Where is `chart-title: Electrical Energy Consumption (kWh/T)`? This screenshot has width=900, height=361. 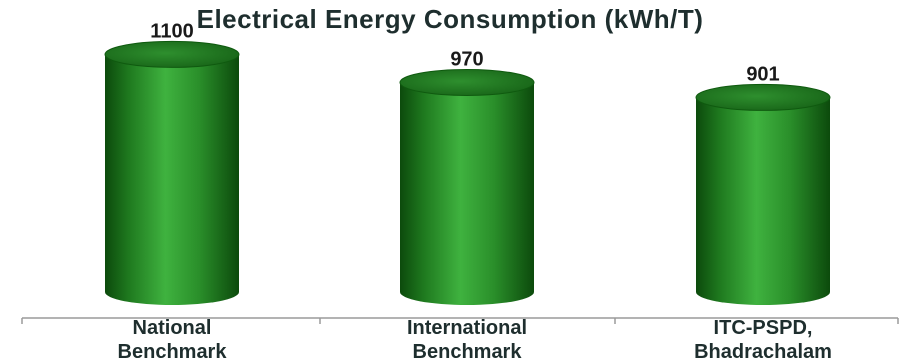
chart-title: Electrical Energy Consumption (kWh/T) is located at coordinates (450, 19).